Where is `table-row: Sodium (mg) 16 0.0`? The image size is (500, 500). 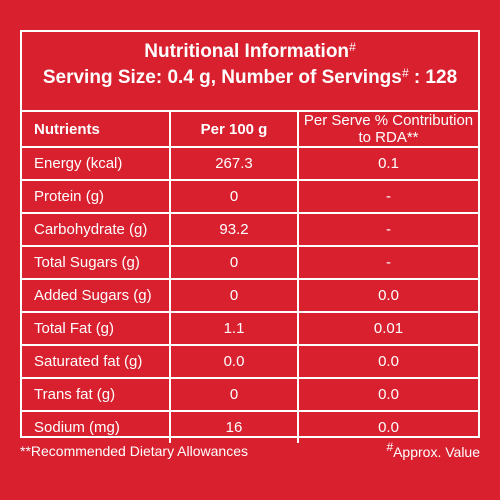
table-row: Sodium (mg) 16 0.0 is located at coordinates (250, 427).